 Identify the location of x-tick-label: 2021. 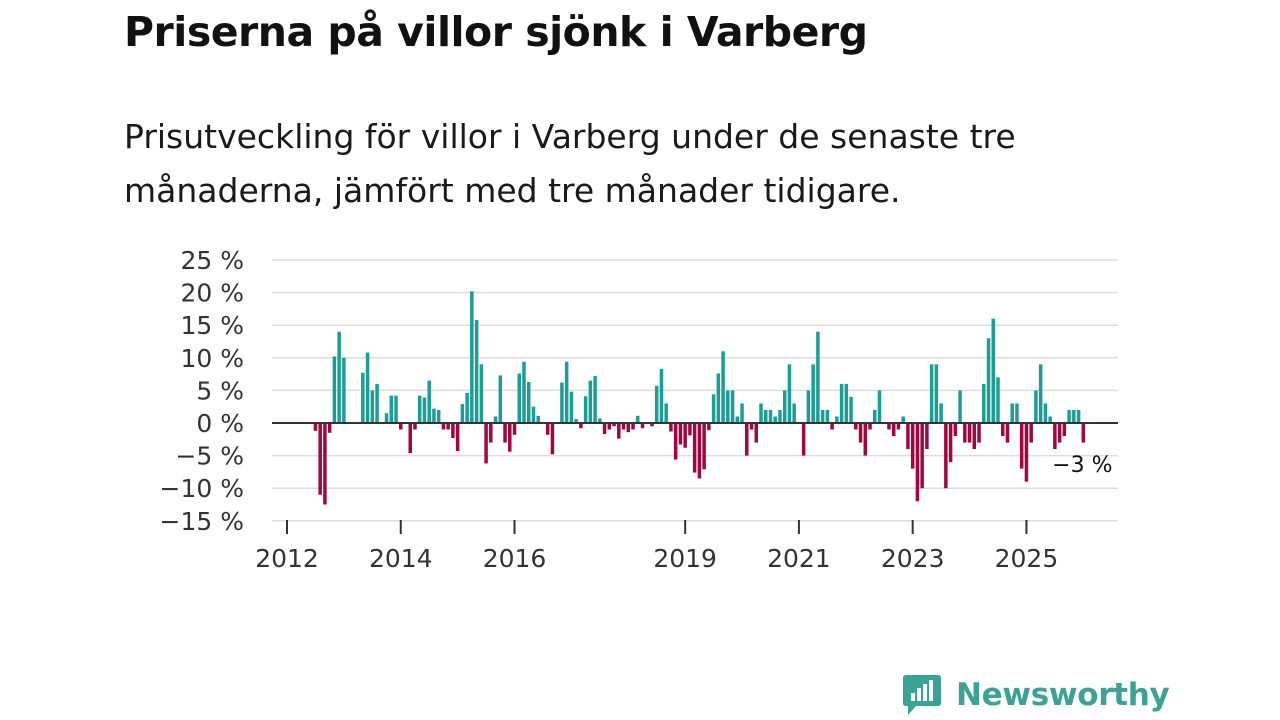
(799, 558).